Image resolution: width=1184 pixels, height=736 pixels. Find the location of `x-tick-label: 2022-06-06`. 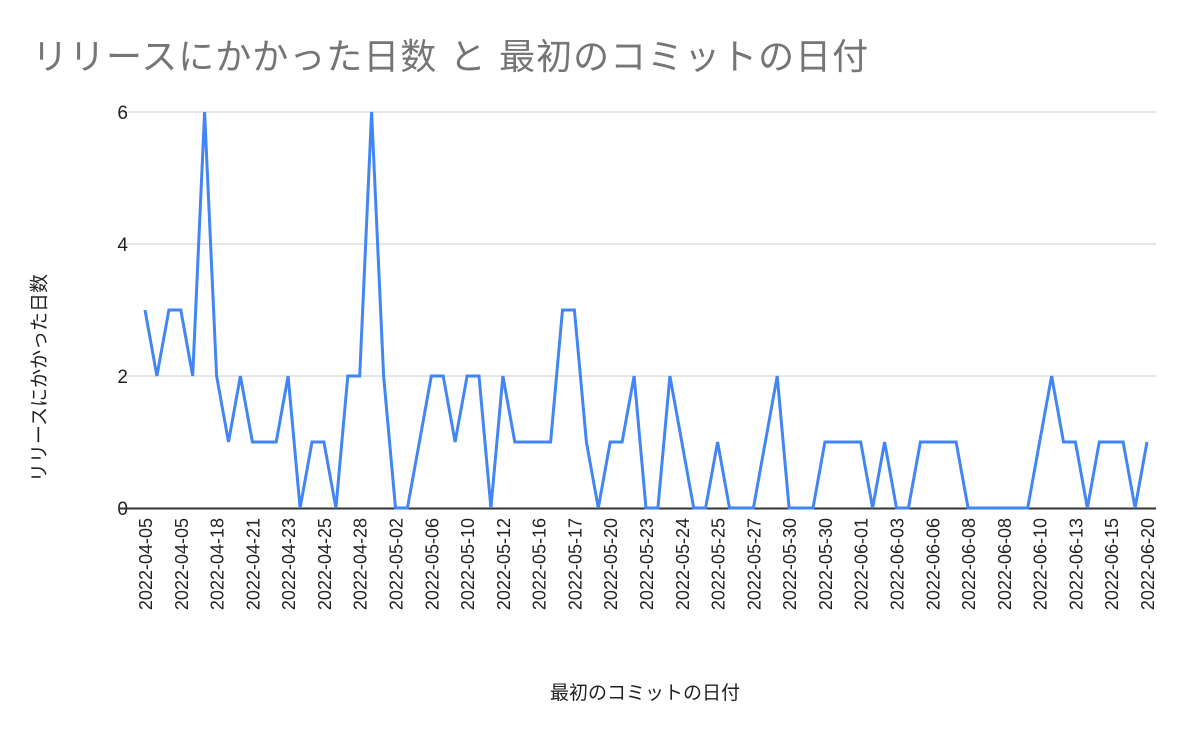

x-tick-label: 2022-06-06 is located at coordinates (933, 564).